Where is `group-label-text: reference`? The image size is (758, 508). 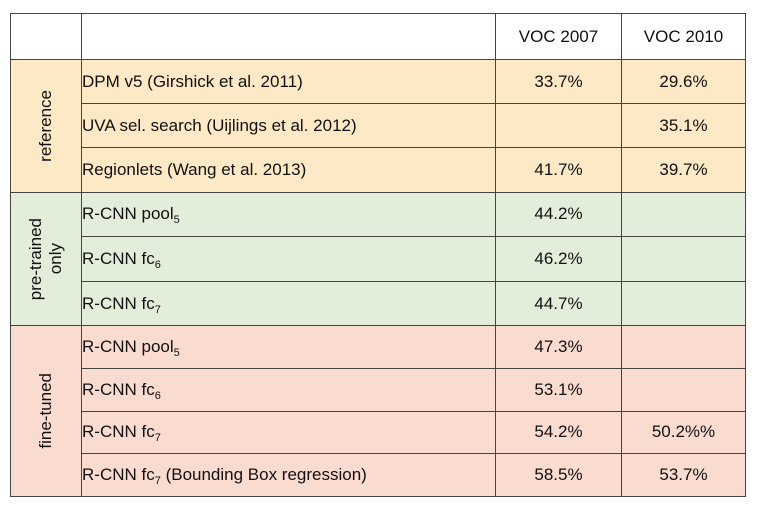
group-label-text: reference is located at coordinates (45, 125).